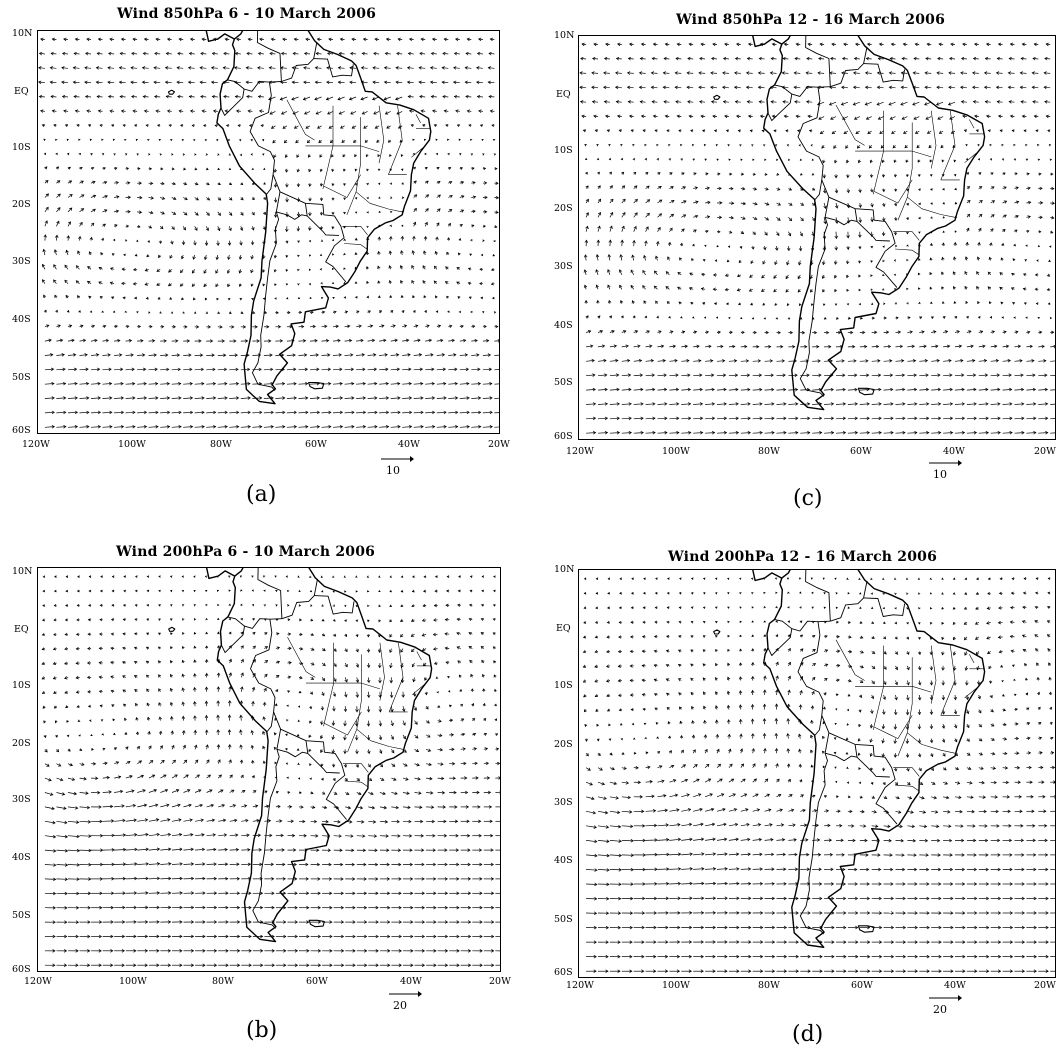  Describe the element at coordinates (676, 451) in the screenshot. I see `lon-label-100w: 100W` at that location.